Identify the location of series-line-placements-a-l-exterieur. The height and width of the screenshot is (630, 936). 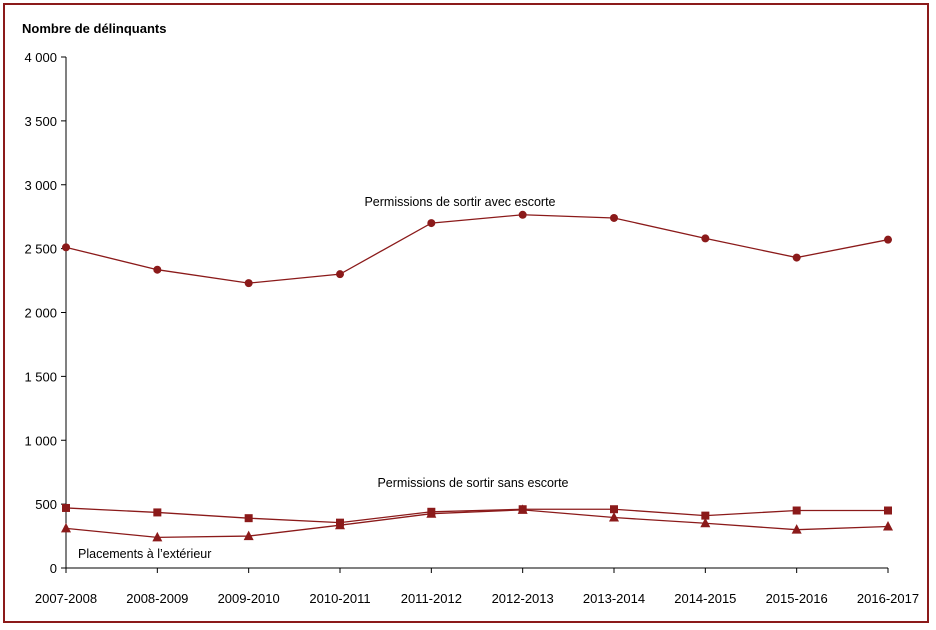
(477, 523).